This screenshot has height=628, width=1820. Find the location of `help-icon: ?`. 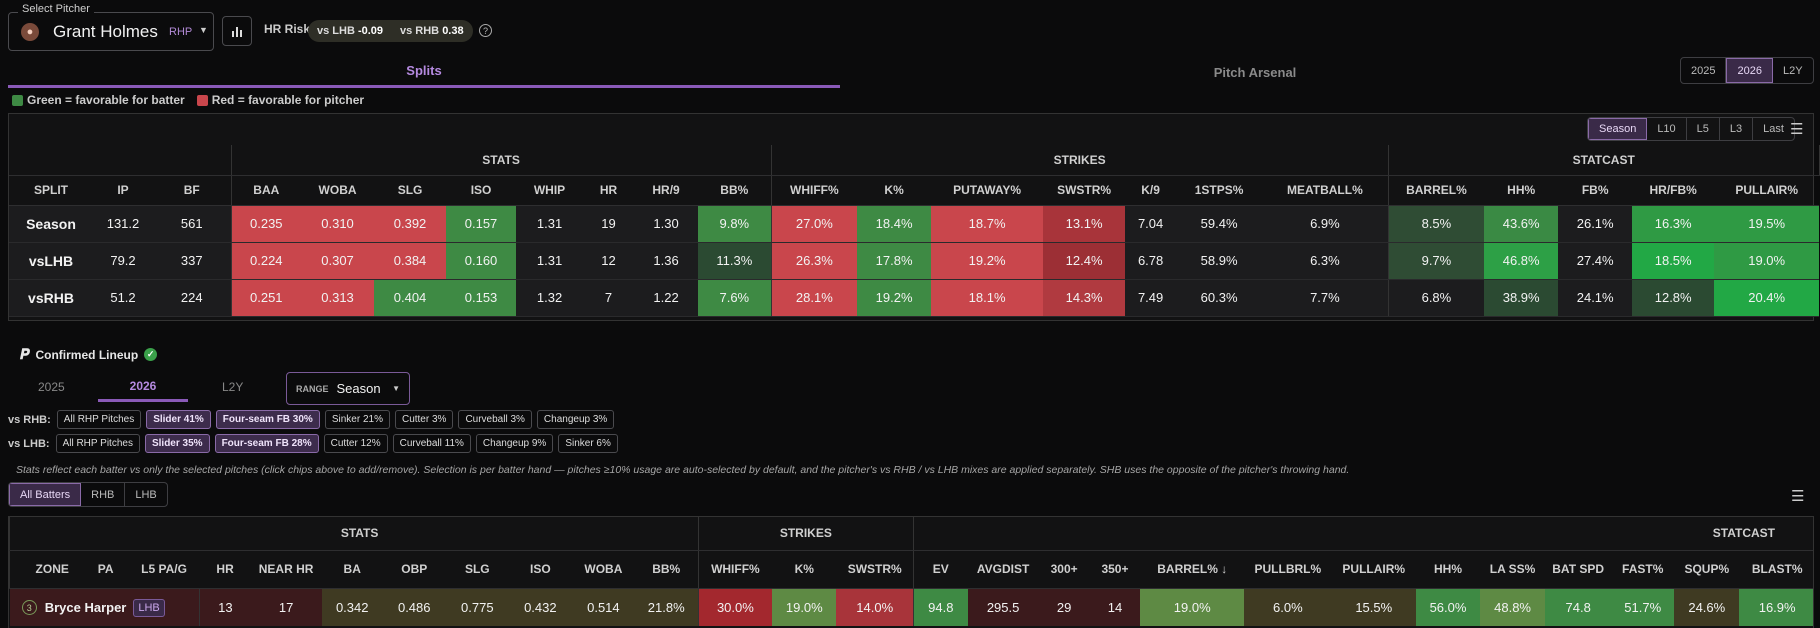

help-icon: ? is located at coordinates (485, 30).